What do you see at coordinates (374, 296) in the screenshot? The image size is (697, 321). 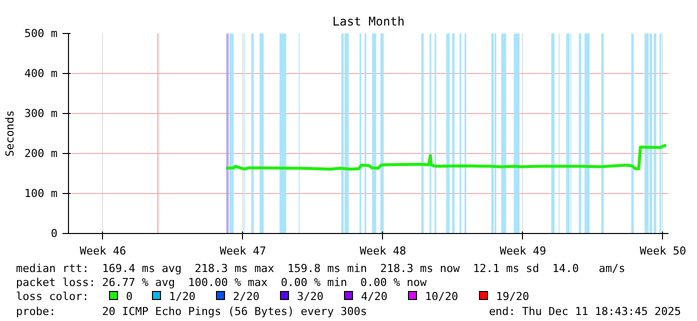 I see `legend-label: 4/20` at bounding box center [374, 296].